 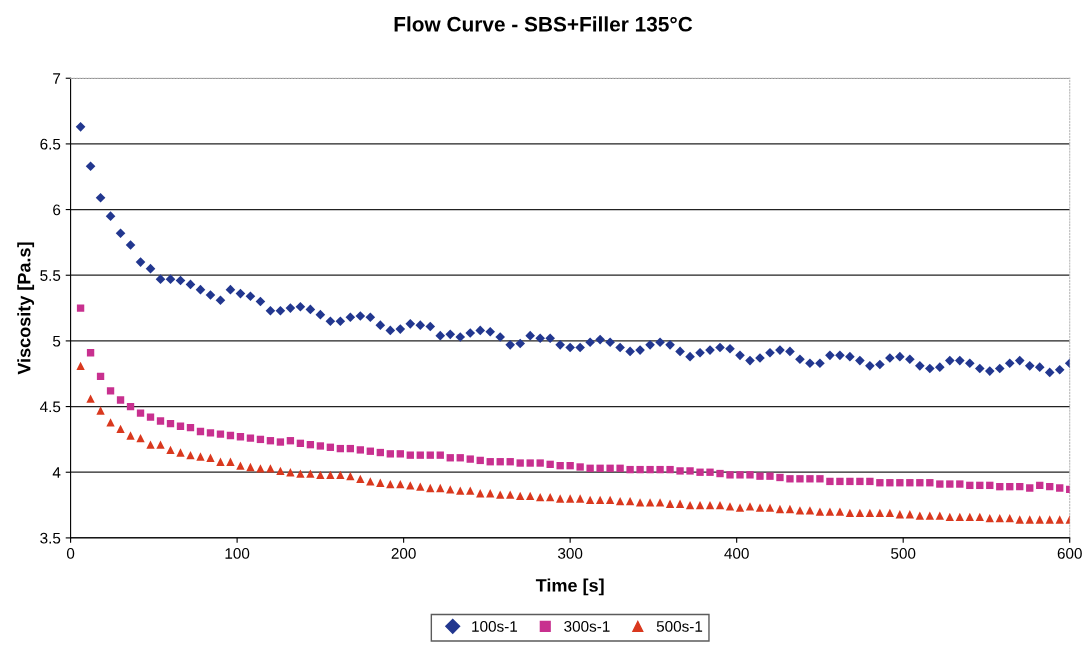 I want to click on legend-label: 500s-1, so click(x=679, y=626).